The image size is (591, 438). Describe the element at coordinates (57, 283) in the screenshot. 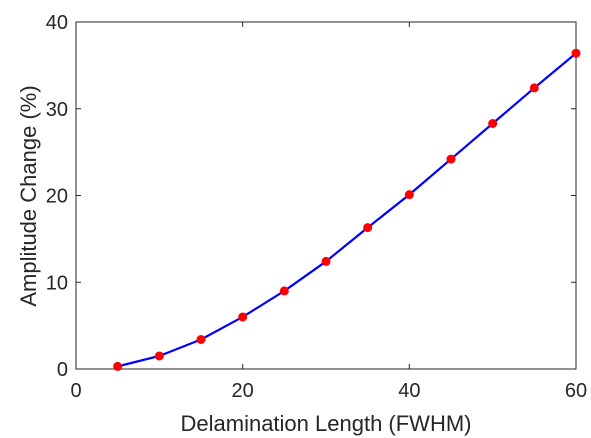

I see `y-tick-label: 10` at that location.